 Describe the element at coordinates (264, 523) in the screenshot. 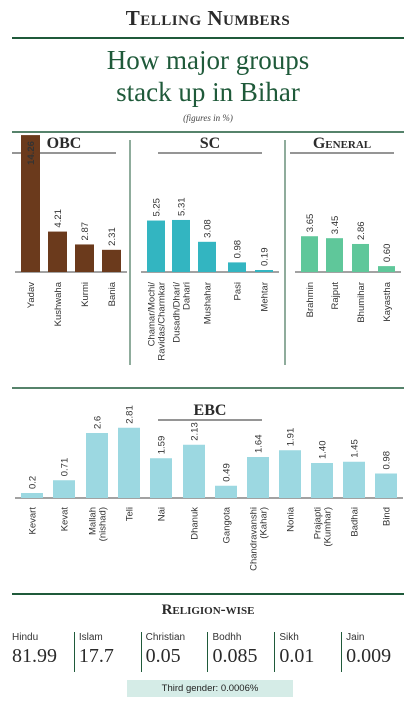

I see `ebc-category-label: (Kahar)` at that location.